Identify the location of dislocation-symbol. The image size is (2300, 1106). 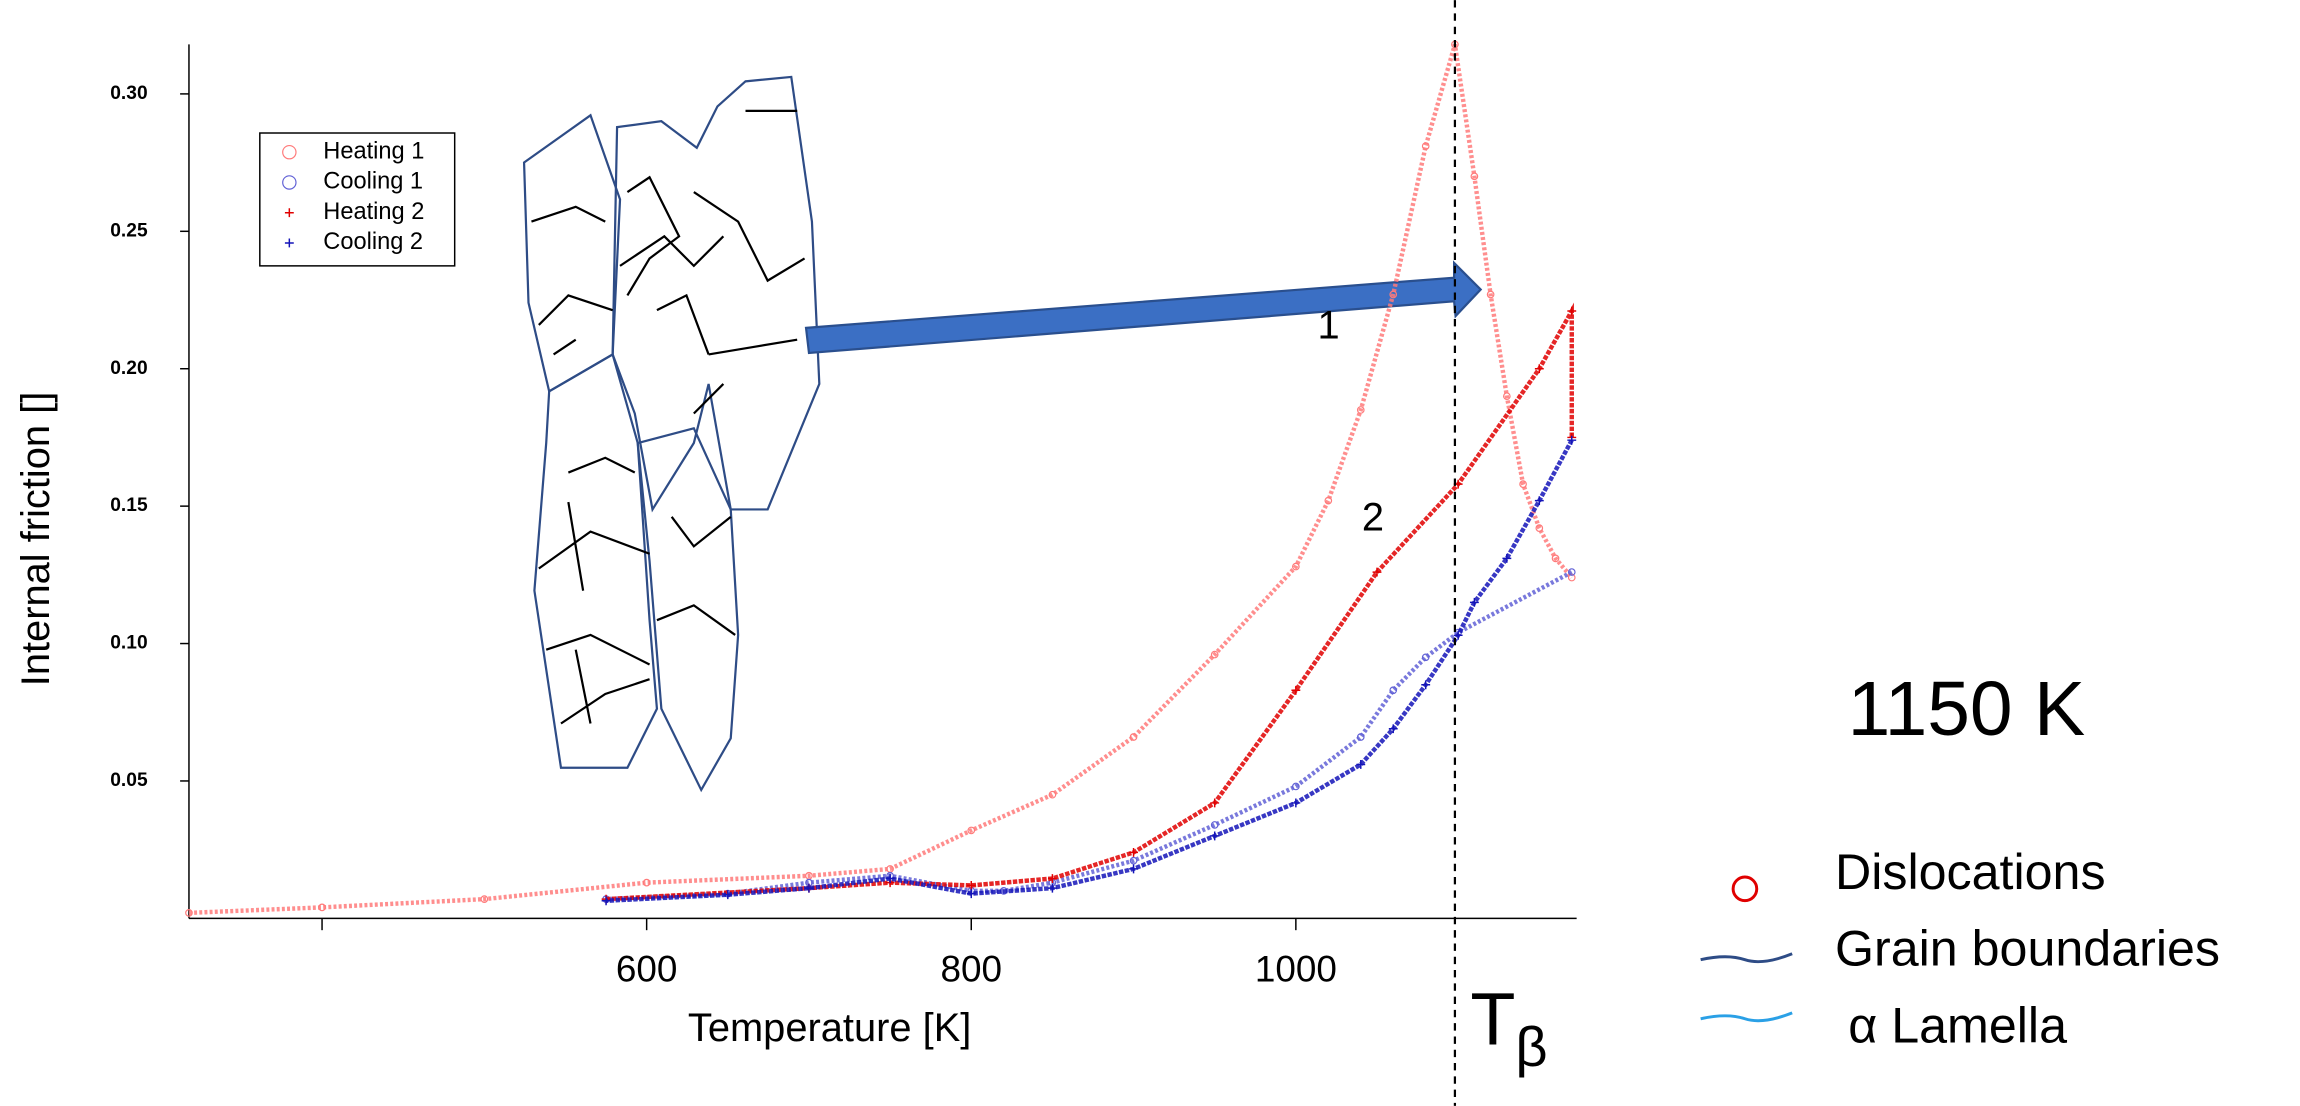
(1745, 889).